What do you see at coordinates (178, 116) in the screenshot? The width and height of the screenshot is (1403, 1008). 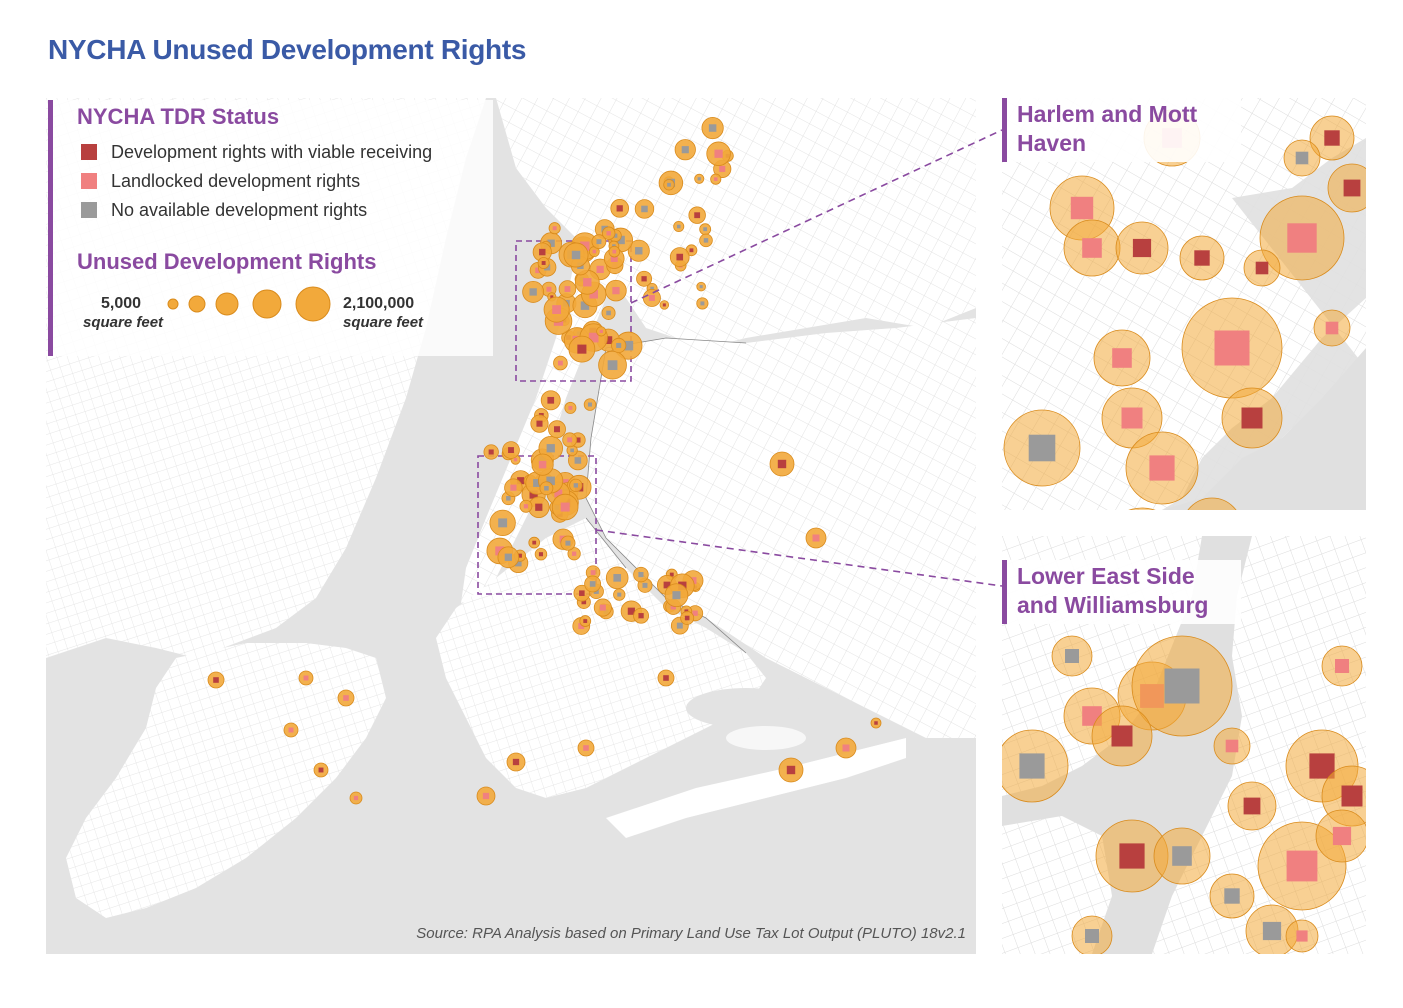 I see `status-legend-title: NYCHA TDR Status` at bounding box center [178, 116].